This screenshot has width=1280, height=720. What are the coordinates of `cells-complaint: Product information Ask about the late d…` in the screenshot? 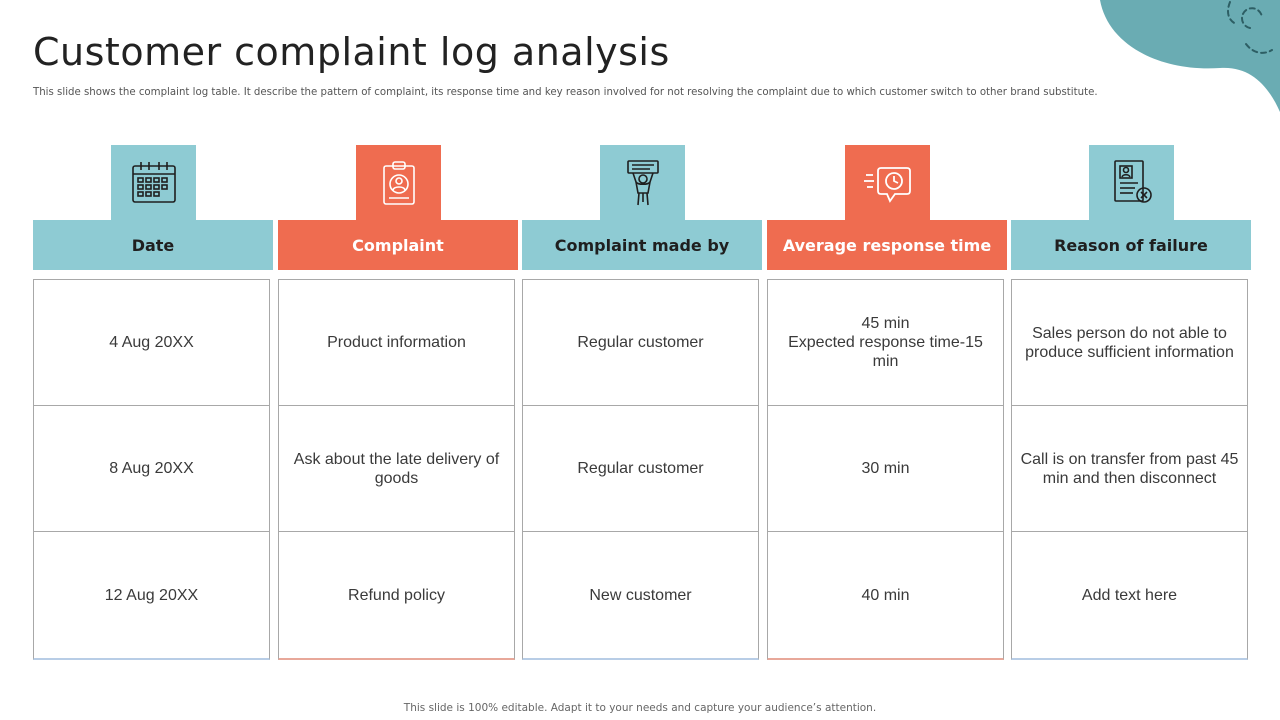 It's located at (396, 469).